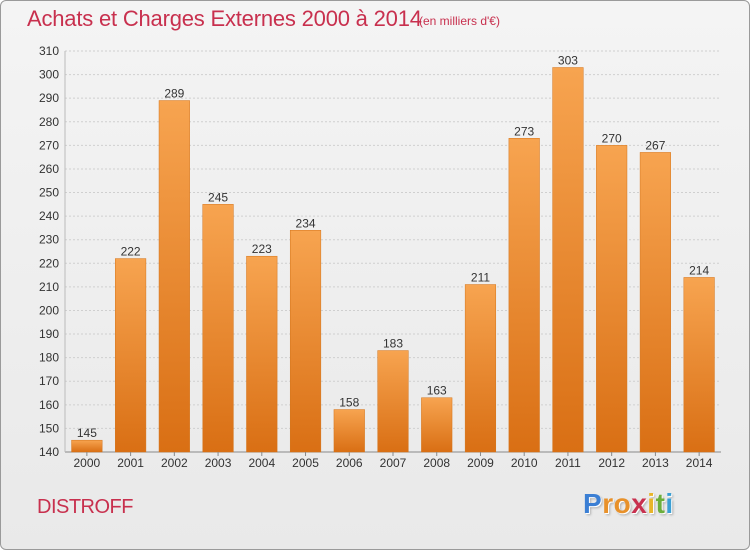  What do you see at coordinates (224, 18) in the screenshot?
I see `chart-title: Achats et Charges Externes 2000 à 2014` at bounding box center [224, 18].